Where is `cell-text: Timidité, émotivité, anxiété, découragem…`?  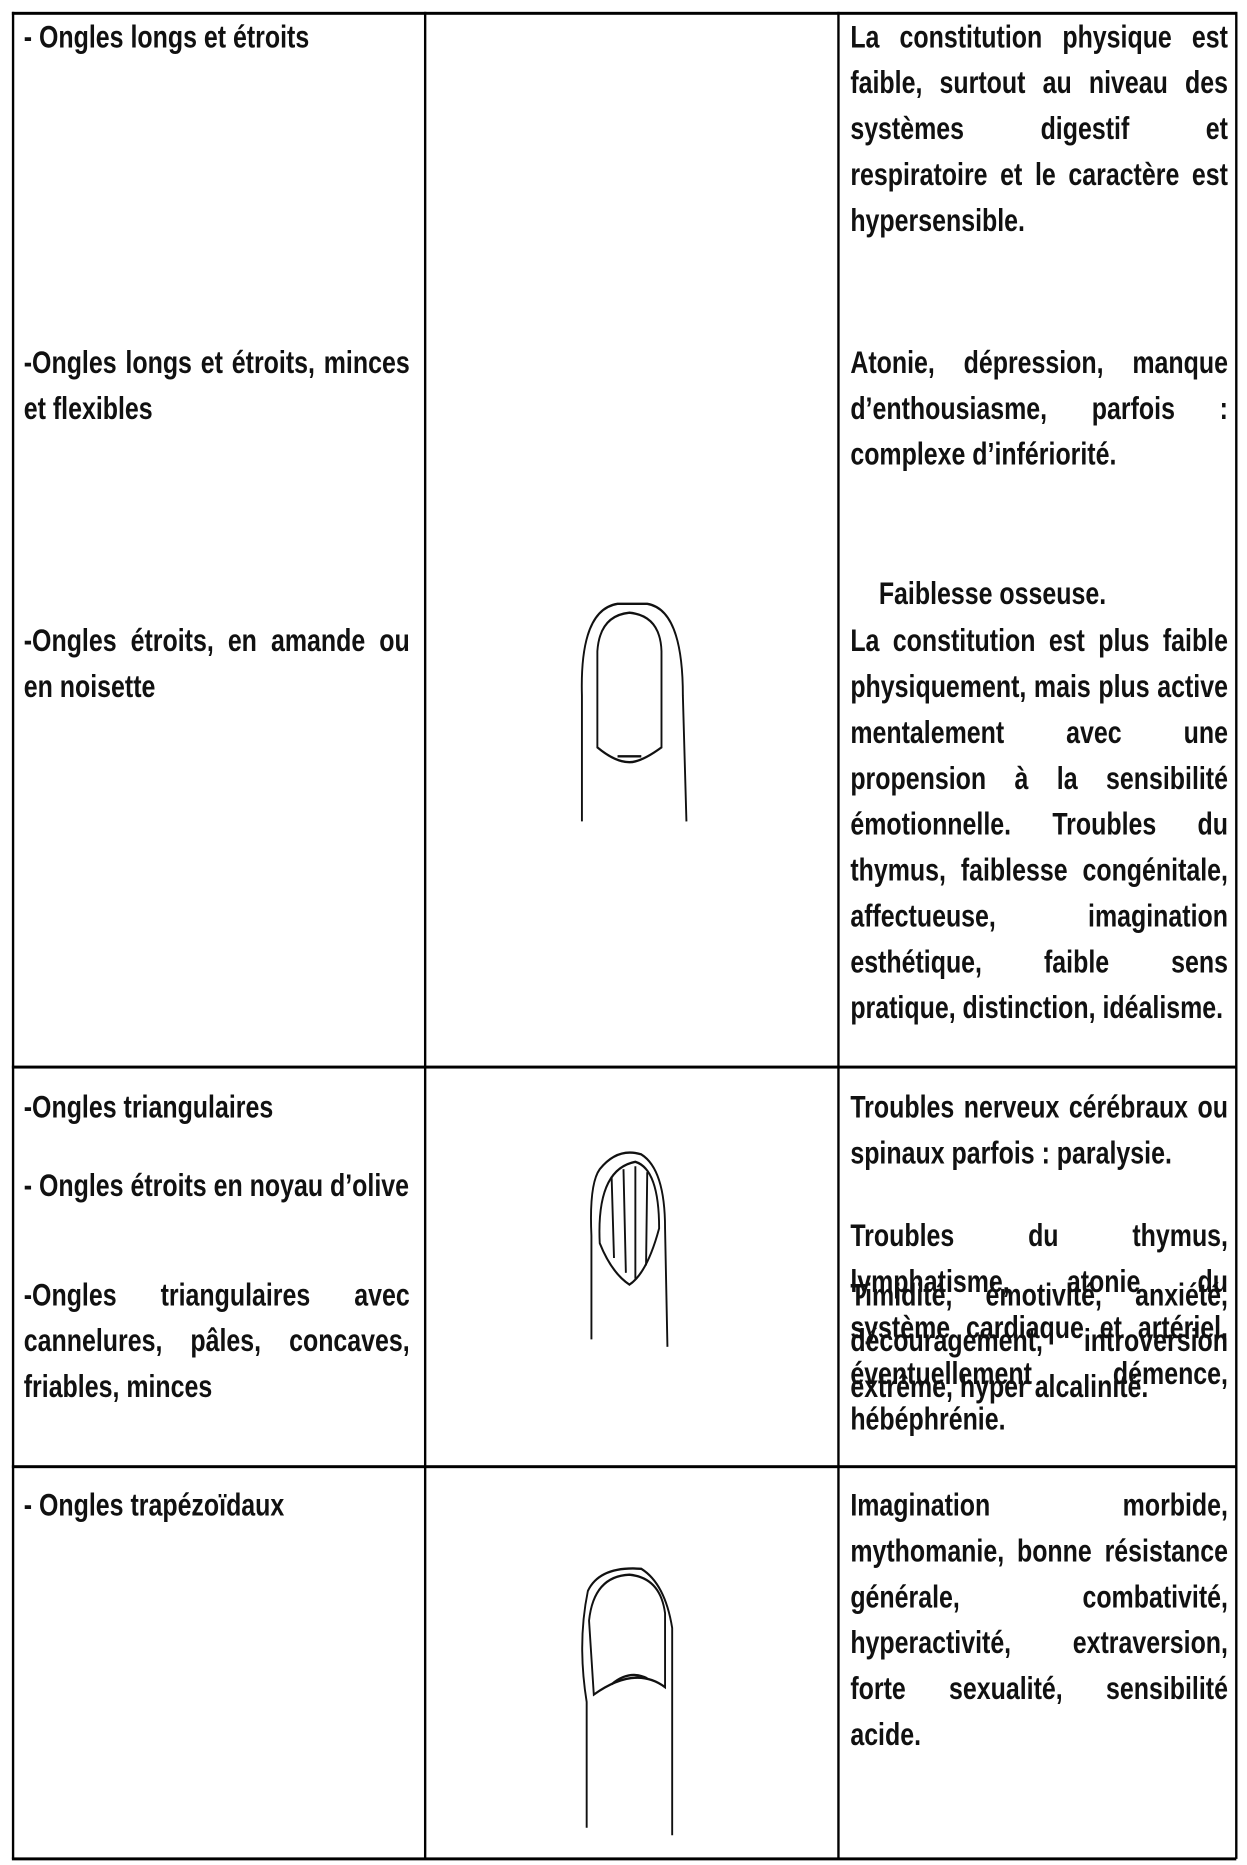 cell-text: Timidité, émotivité, anxiété, découragem… is located at coordinates (1039, 1341).